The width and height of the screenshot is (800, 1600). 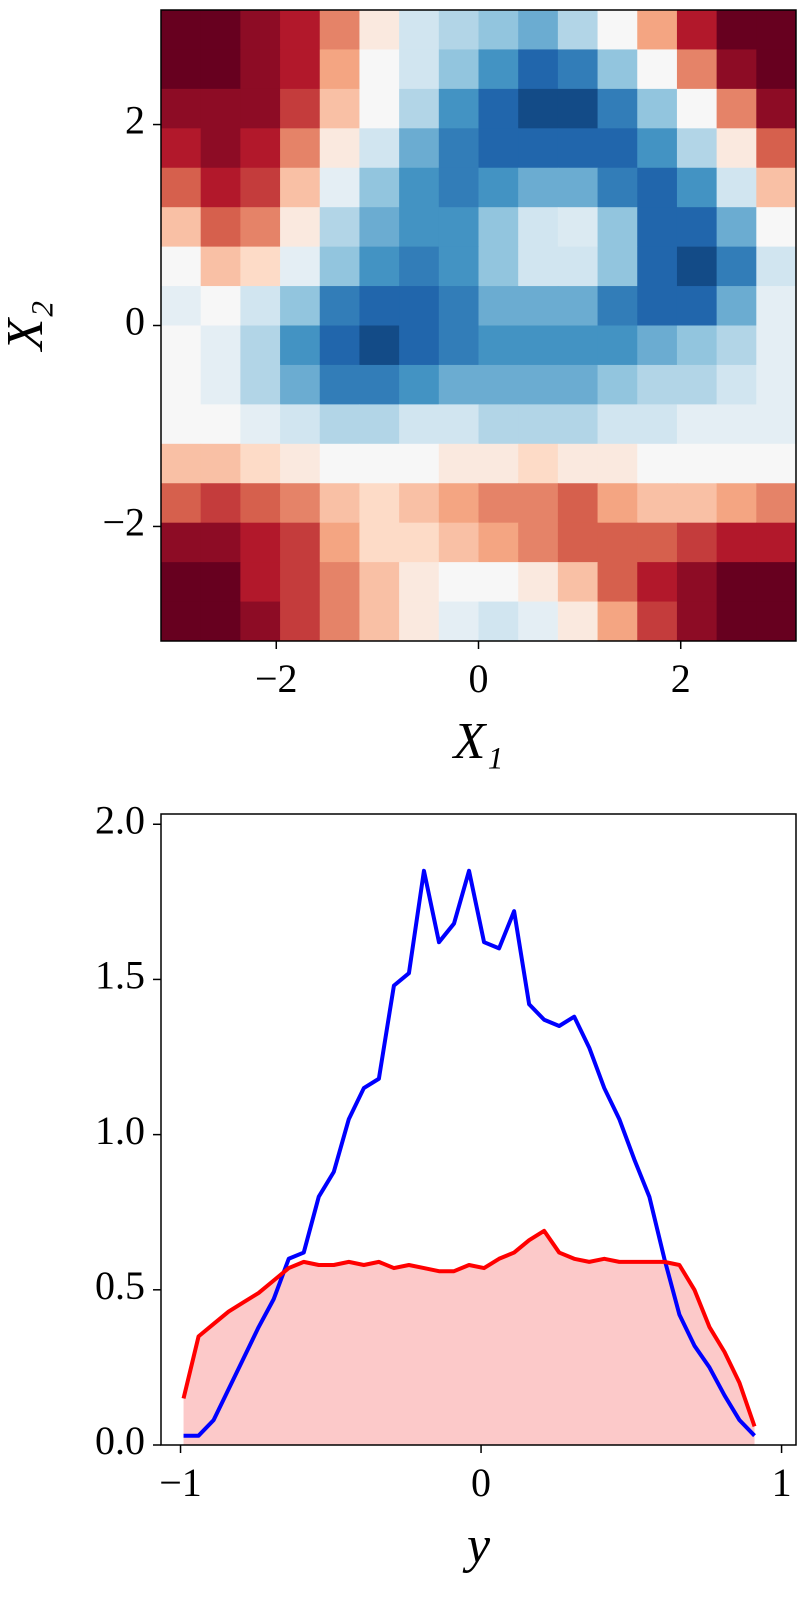 What do you see at coordinates (120, 1285) in the screenshot?
I see `y-tick-label: 0.5` at bounding box center [120, 1285].